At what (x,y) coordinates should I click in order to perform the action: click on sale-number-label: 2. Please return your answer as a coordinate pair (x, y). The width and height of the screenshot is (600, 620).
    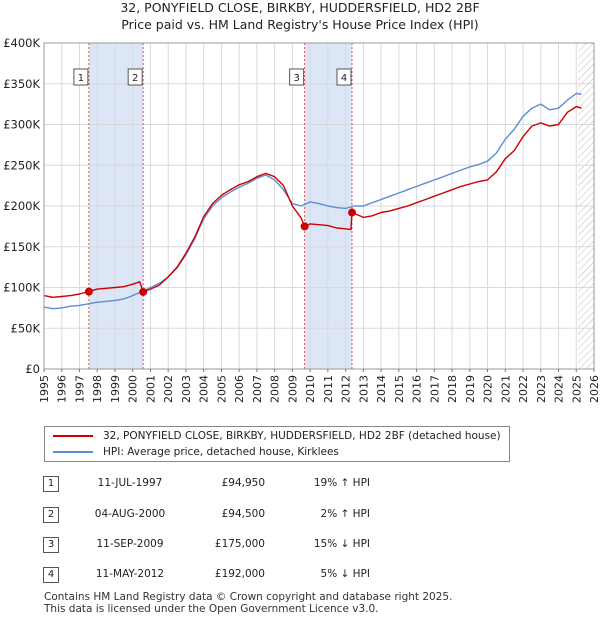
    Looking at the image, I should click on (135, 78).